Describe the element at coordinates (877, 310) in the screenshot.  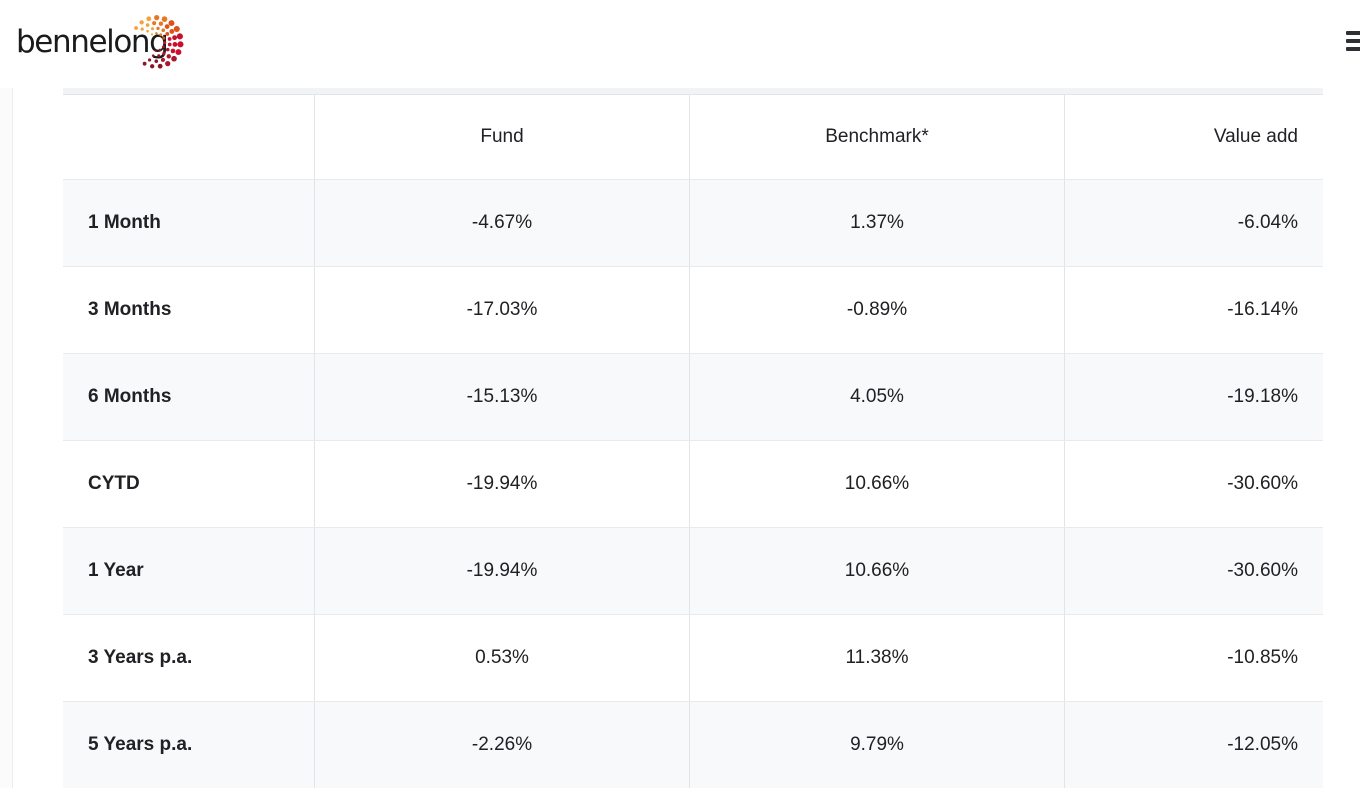
I see `cell-benchmark: -0.89%` at that location.